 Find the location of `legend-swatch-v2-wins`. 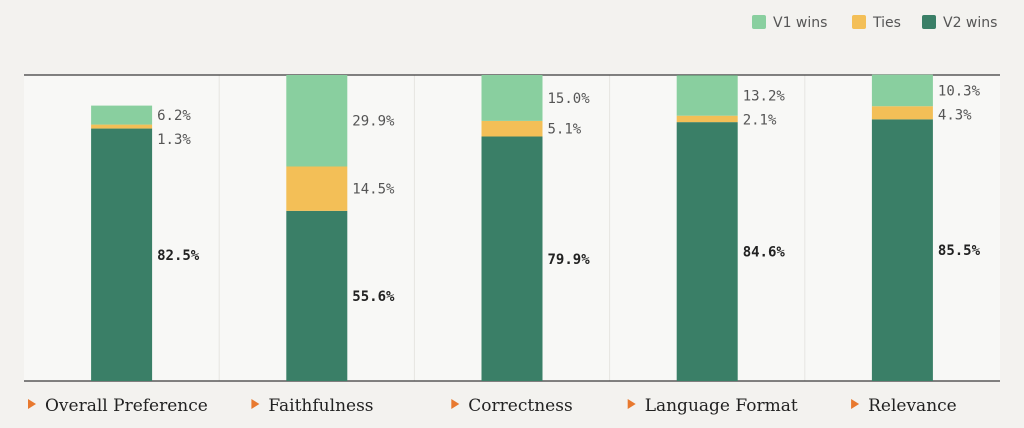

legend-swatch-v2-wins is located at coordinates (929, 22).